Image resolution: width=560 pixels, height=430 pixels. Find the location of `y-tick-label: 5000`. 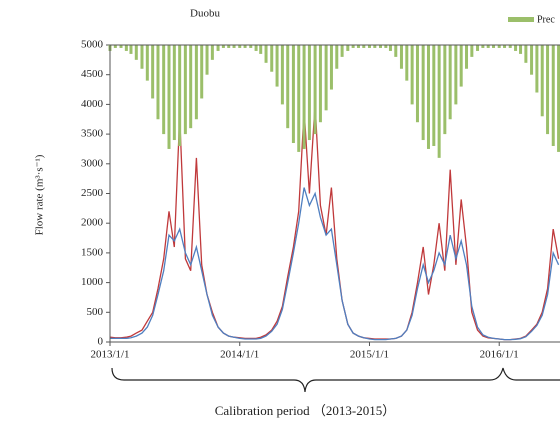

y-tick-label: 5000 is located at coordinates (92, 45).